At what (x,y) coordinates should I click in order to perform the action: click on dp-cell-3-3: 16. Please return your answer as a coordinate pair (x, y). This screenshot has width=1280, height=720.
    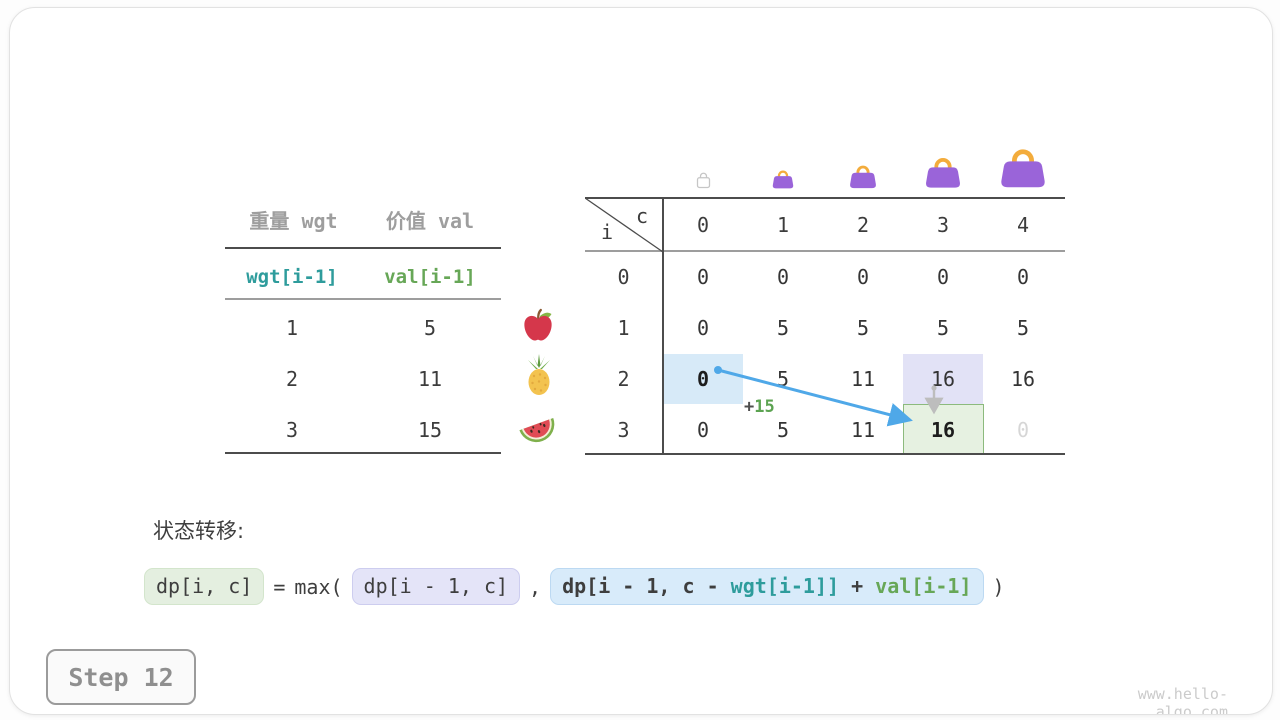
    Looking at the image, I should click on (943, 429).